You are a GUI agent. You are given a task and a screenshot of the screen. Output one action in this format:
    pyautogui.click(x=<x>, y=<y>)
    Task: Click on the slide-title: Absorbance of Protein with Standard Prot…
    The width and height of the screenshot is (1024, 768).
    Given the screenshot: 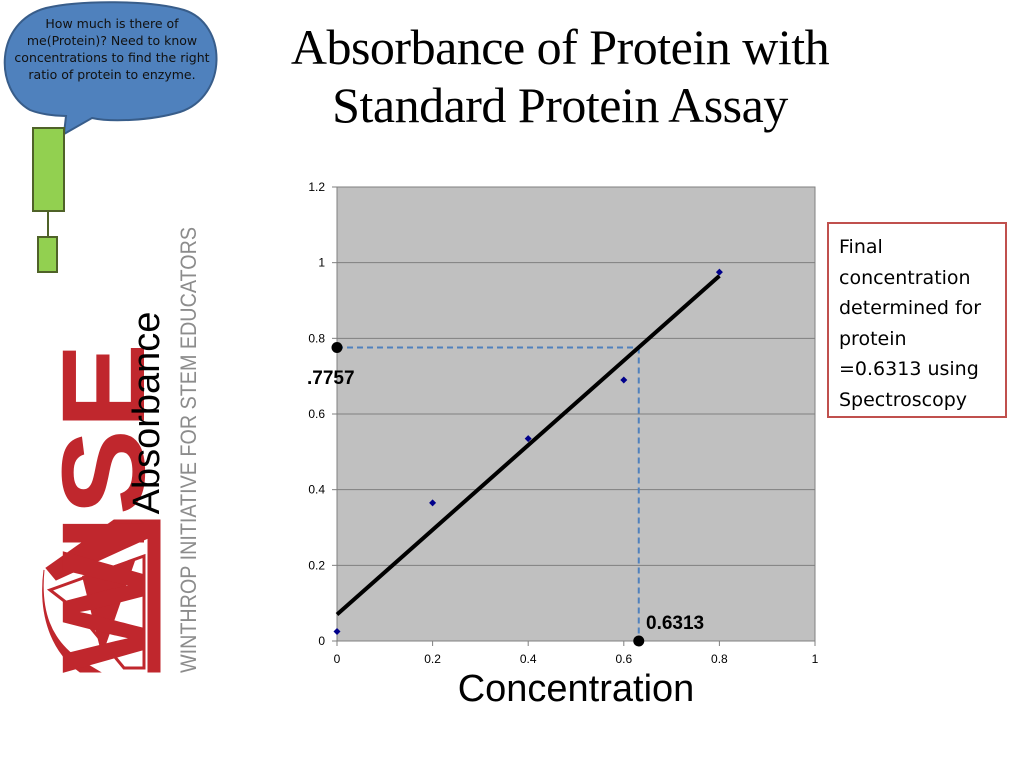 What is the action you would take?
    pyautogui.click(x=560, y=76)
    